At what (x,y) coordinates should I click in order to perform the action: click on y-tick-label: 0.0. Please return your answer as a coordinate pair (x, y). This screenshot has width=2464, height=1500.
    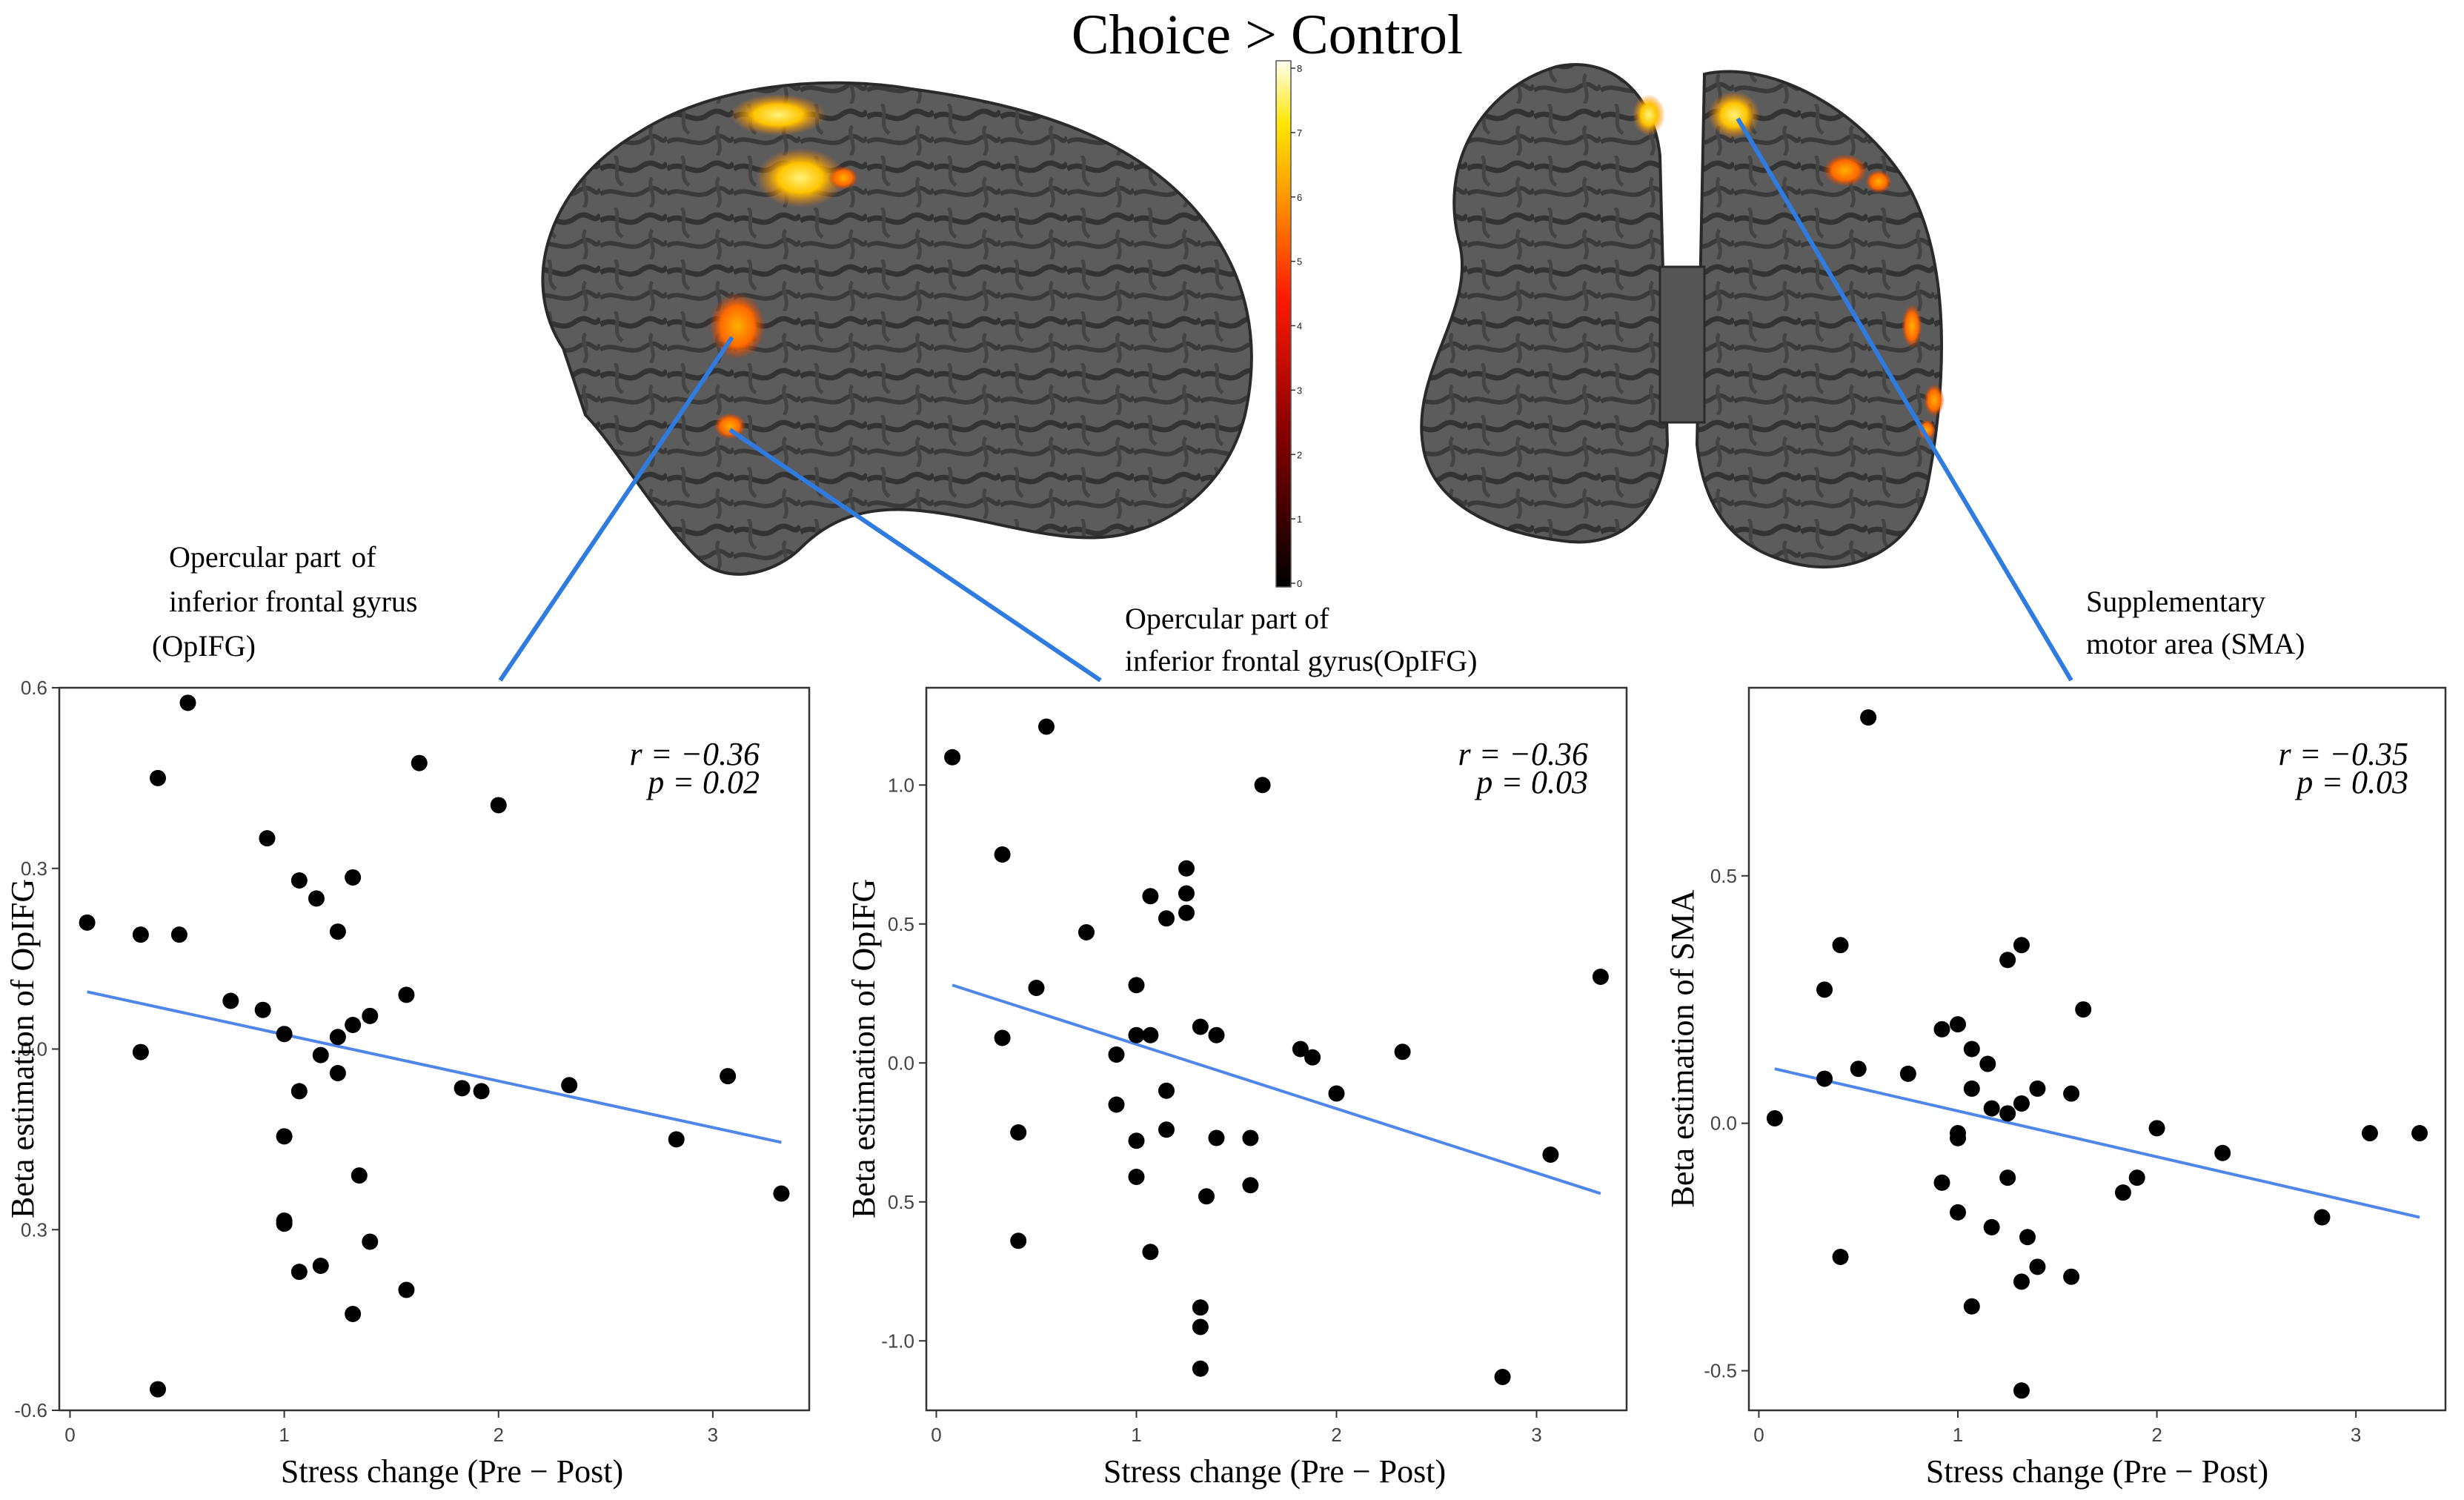
    Looking at the image, I should click on (34, 1049).